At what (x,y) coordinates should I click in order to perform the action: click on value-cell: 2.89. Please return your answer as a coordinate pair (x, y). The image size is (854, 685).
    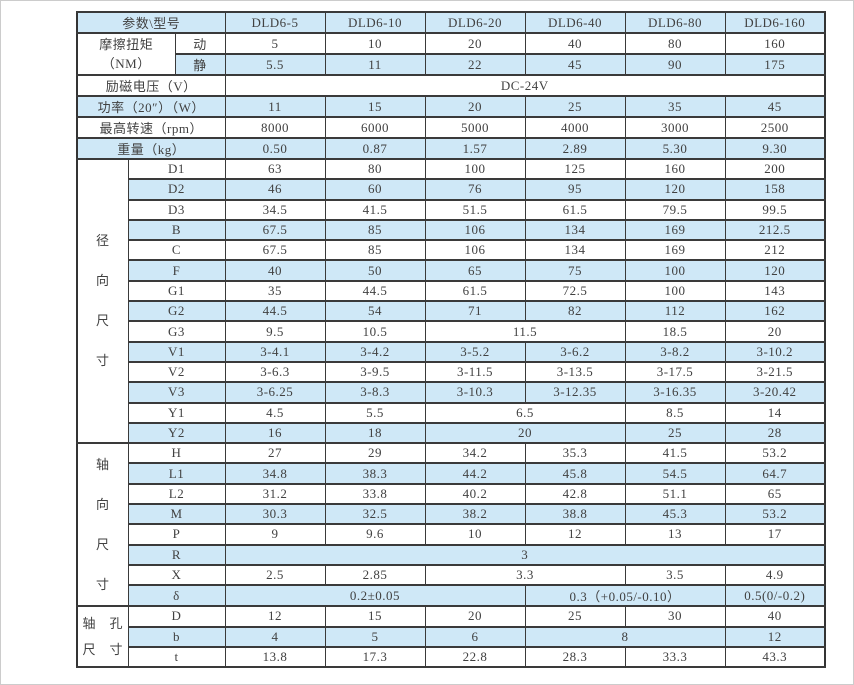
    Looking at the image, I should click on (575, 148).